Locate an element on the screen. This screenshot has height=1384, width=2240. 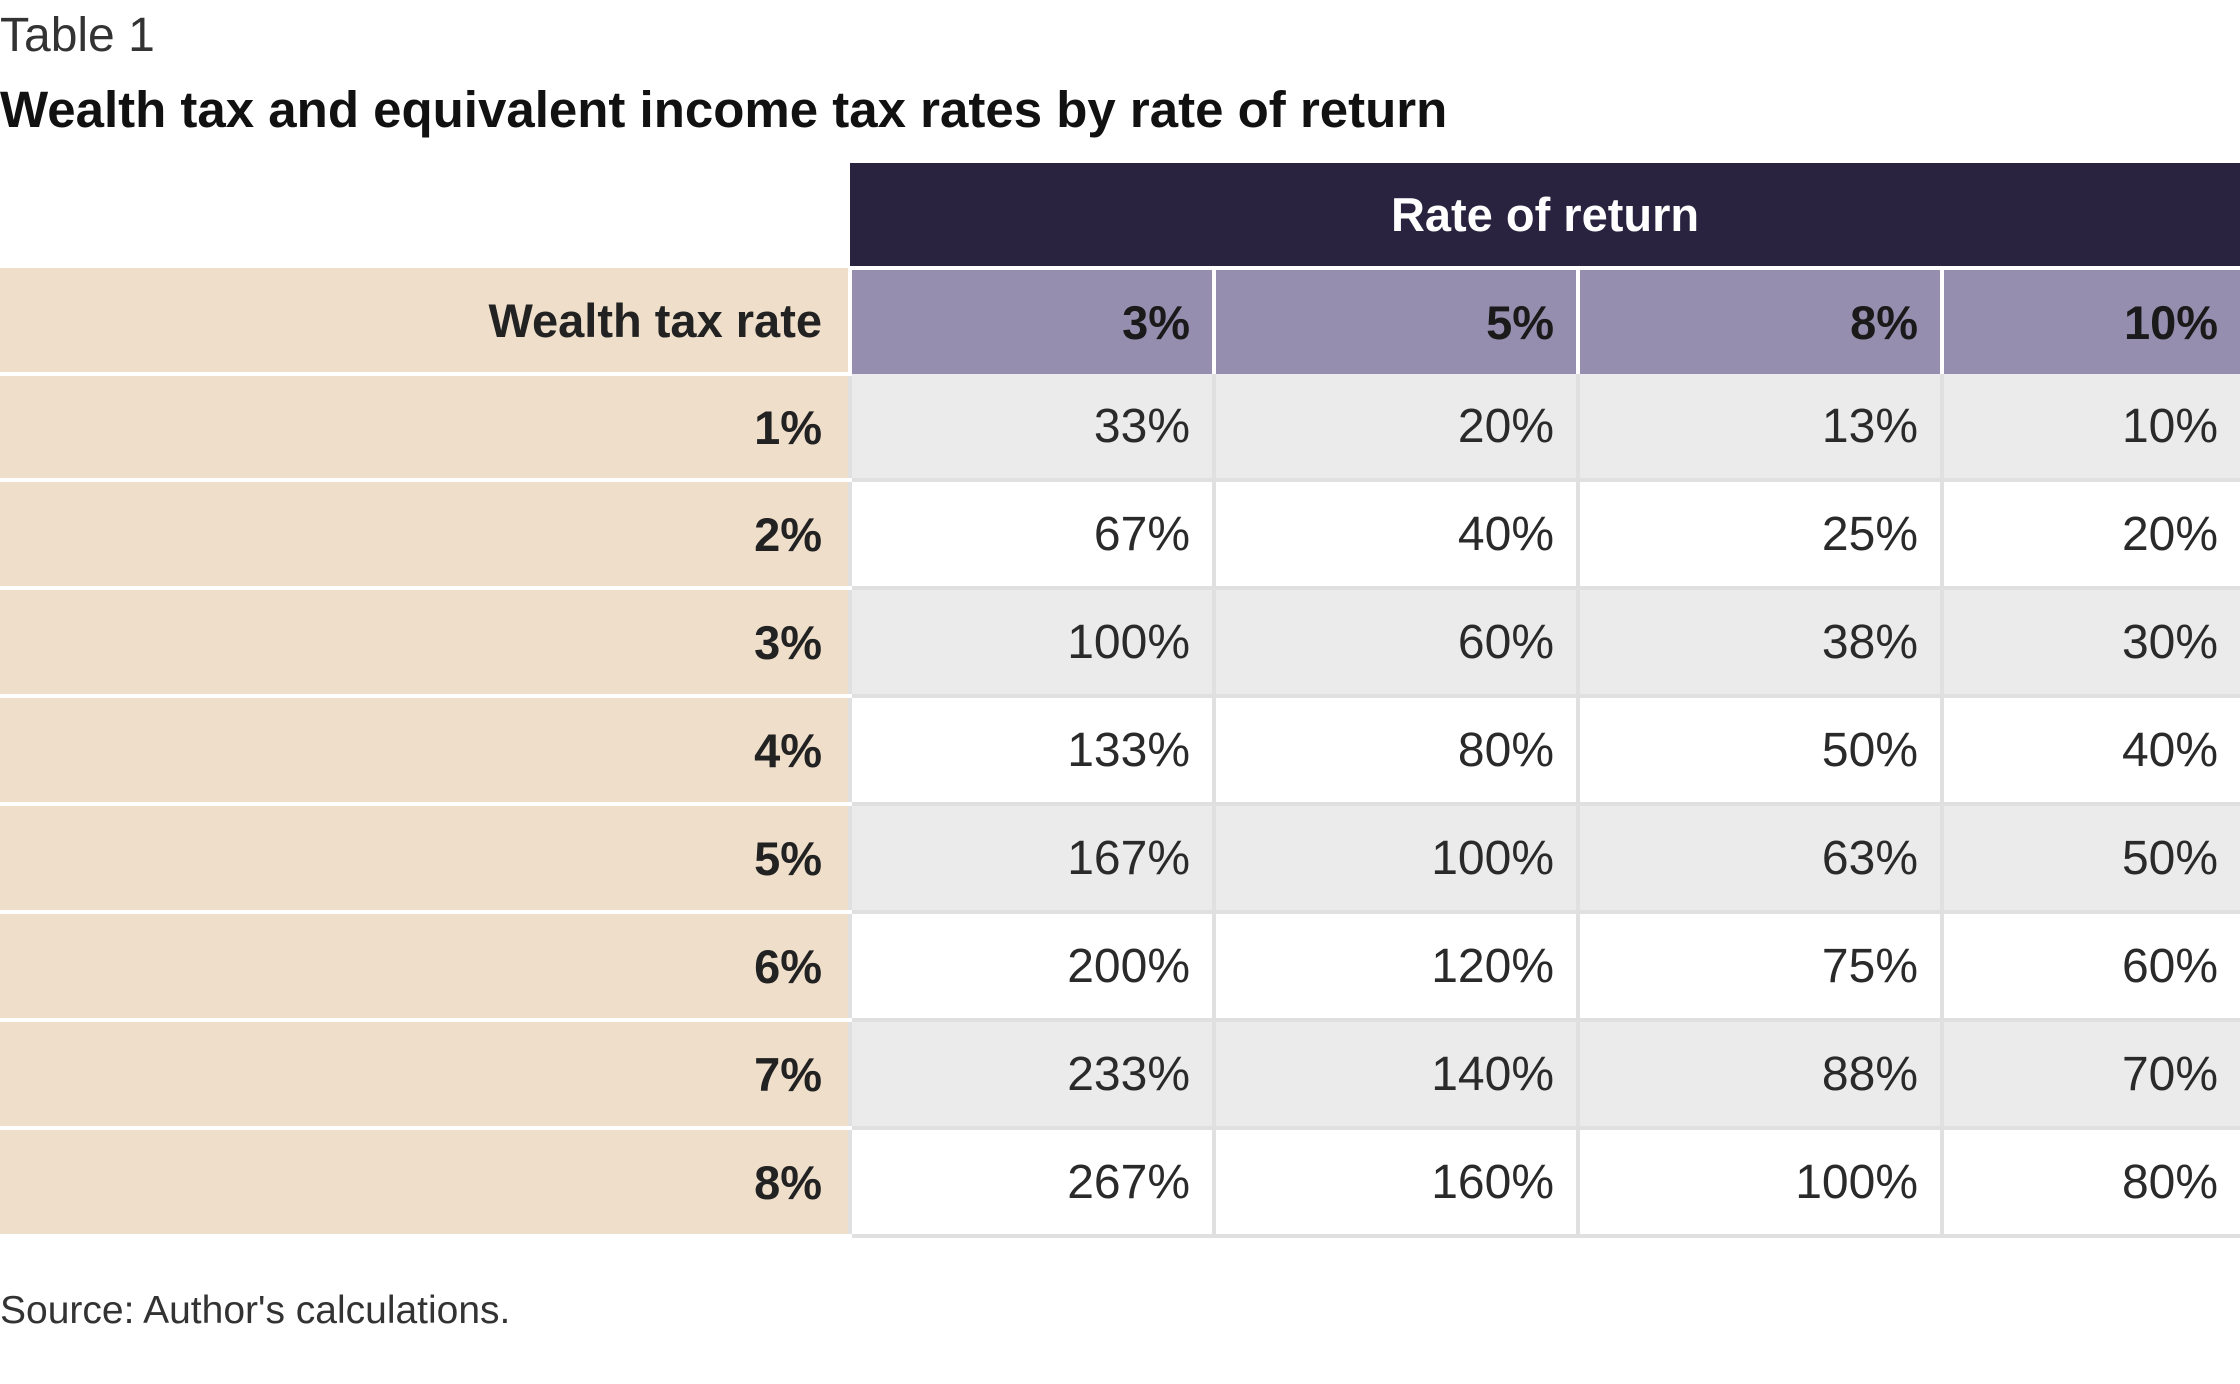
table-cell: 33% is located at coordinates (1031, 428).